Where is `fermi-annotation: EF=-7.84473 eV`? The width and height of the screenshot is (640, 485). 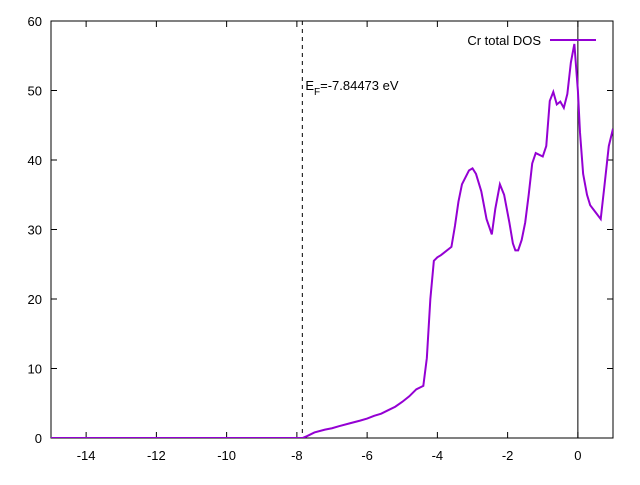 fermi-annotation: EF=-7.84473 eV is located at coordinates (352, 88).